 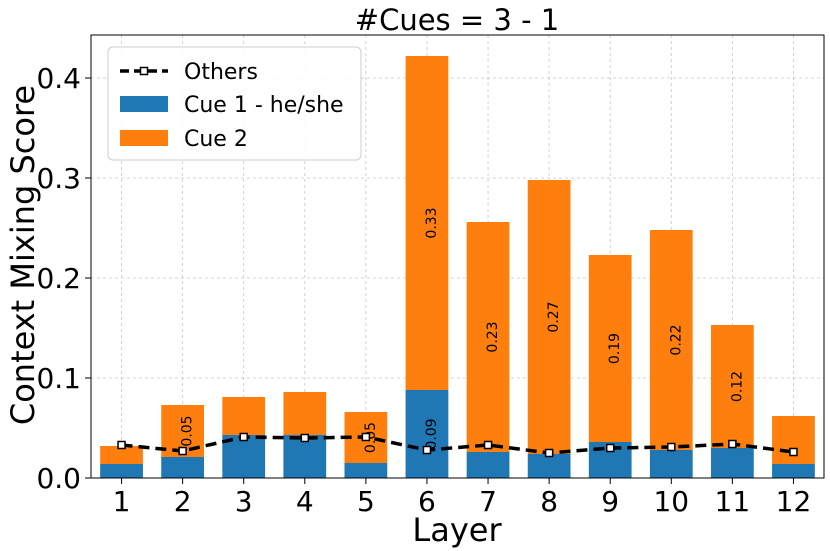 I want to click on x-tick-label: 12, so click(x=794, y=501).